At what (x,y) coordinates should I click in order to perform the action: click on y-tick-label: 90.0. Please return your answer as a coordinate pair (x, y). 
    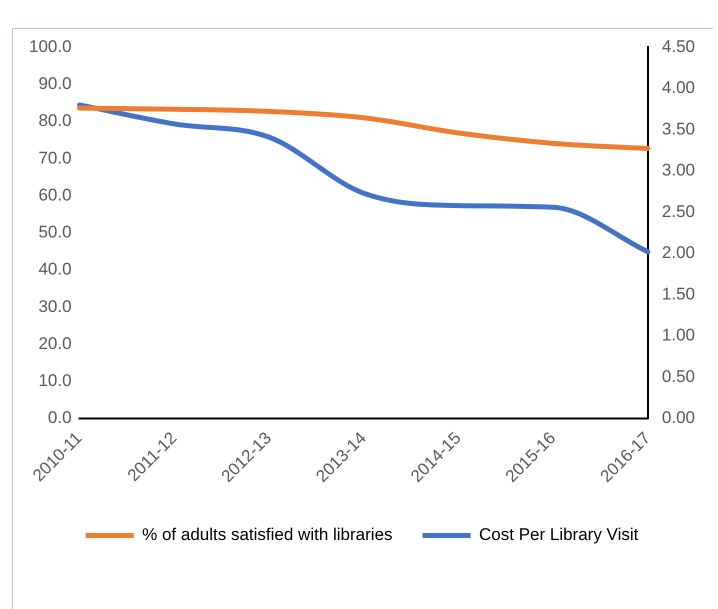
    Looking at the image, I should click on (55, 84).